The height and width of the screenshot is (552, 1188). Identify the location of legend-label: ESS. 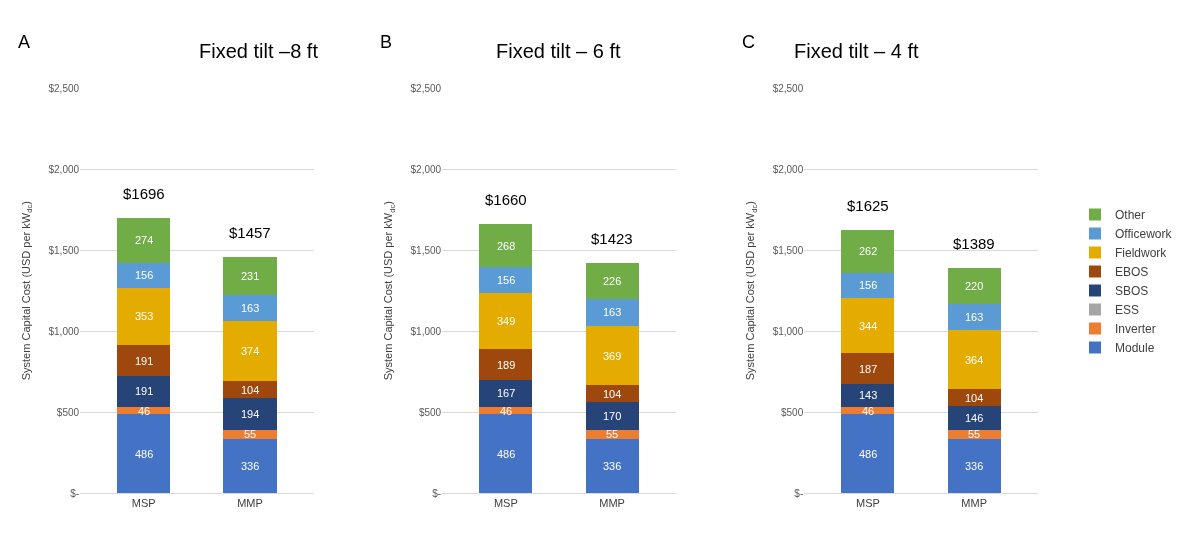
(1127, 310).